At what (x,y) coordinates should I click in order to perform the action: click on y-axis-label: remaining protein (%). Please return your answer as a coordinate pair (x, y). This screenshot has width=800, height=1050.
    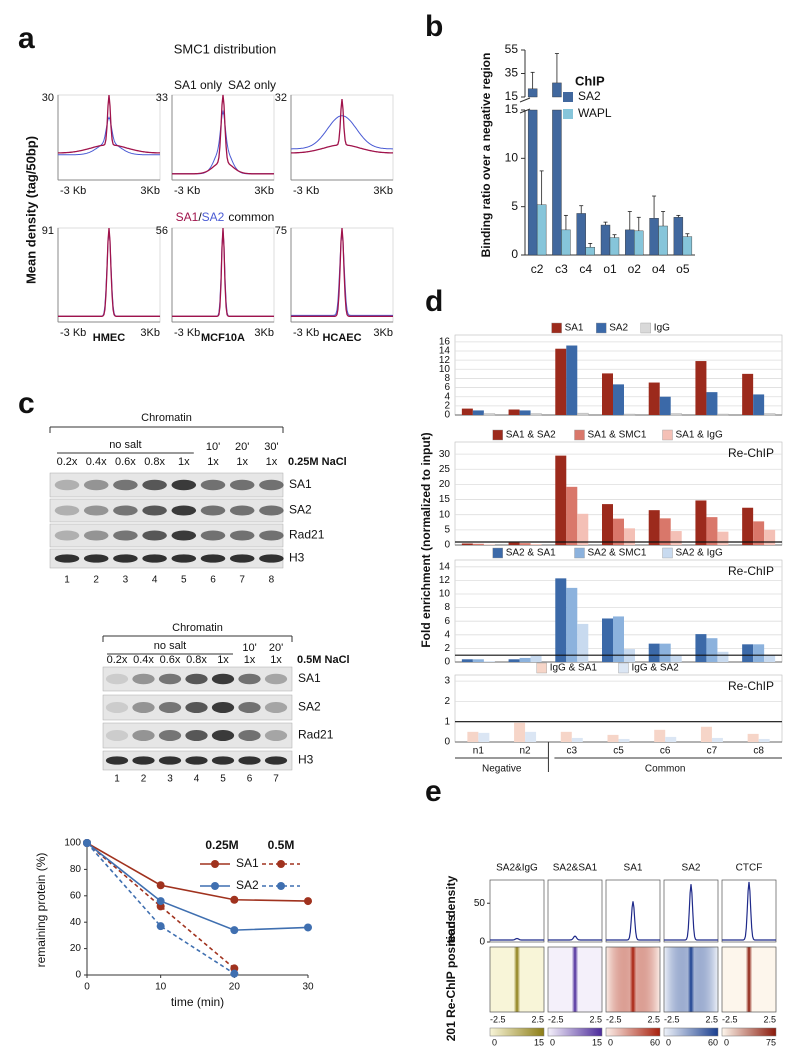
    Looking at the image, I should click on (41, 910).